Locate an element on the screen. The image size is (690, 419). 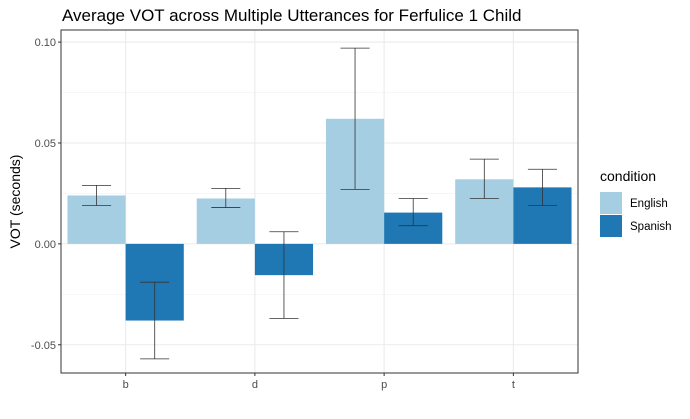
legend-label-spanish: Spanish is located at coordinates (651, 227).